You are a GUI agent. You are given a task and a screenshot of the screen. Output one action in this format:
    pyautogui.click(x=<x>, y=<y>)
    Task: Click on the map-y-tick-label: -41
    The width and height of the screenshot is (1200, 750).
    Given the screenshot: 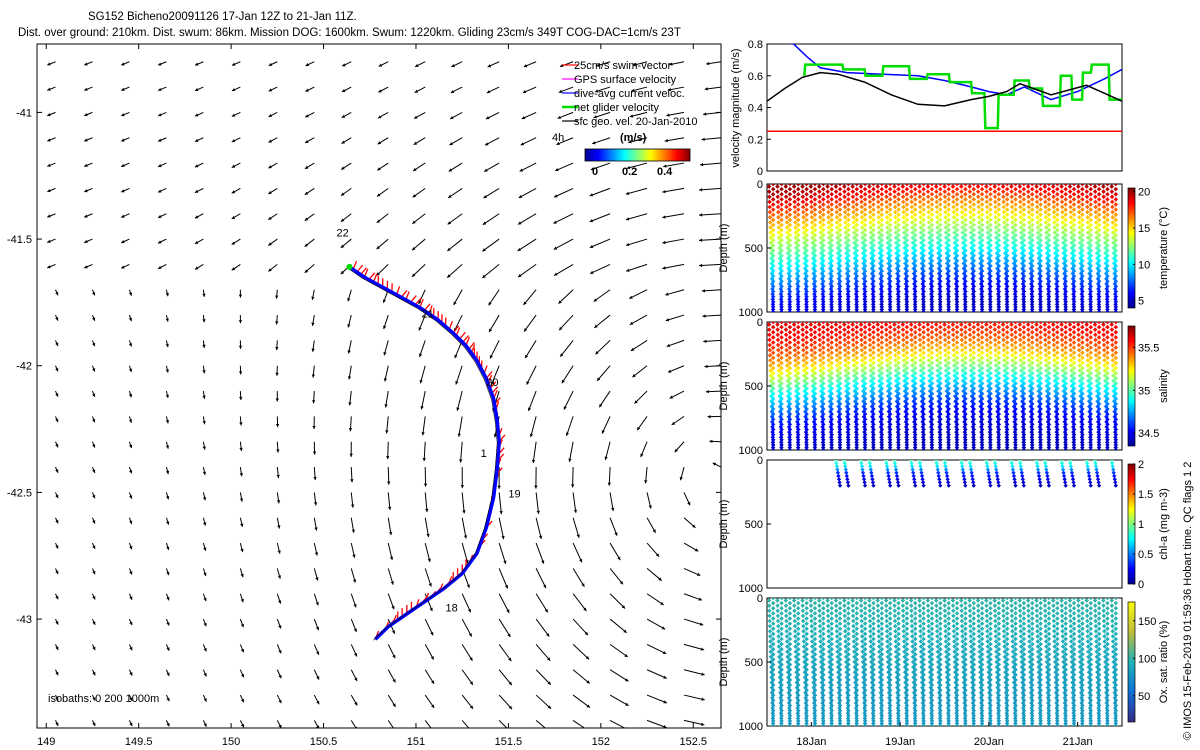 What is the action you would take?
    pyautogui.click(x=24, y=113)
    